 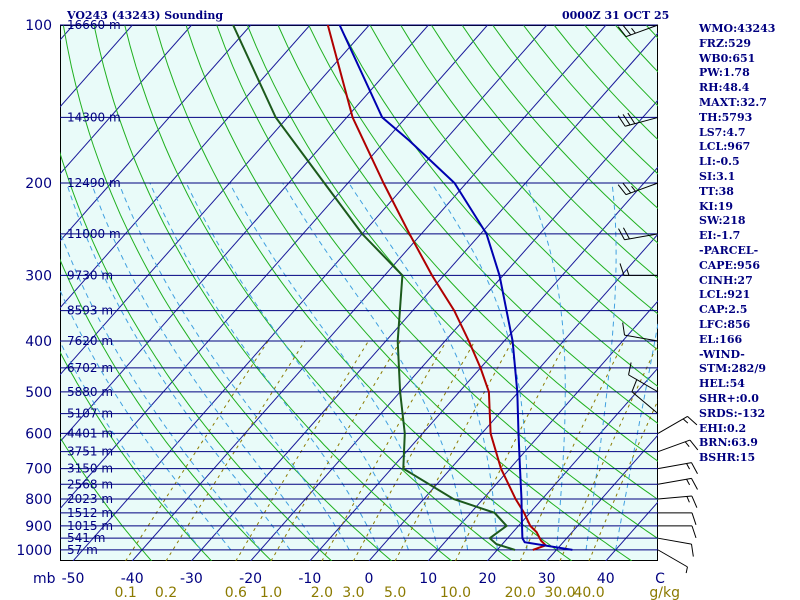 What do you see at coordinates (38, 434) in the screenshot?
I see `pressure-tick-label: 600` at bounding box center [38, 434].